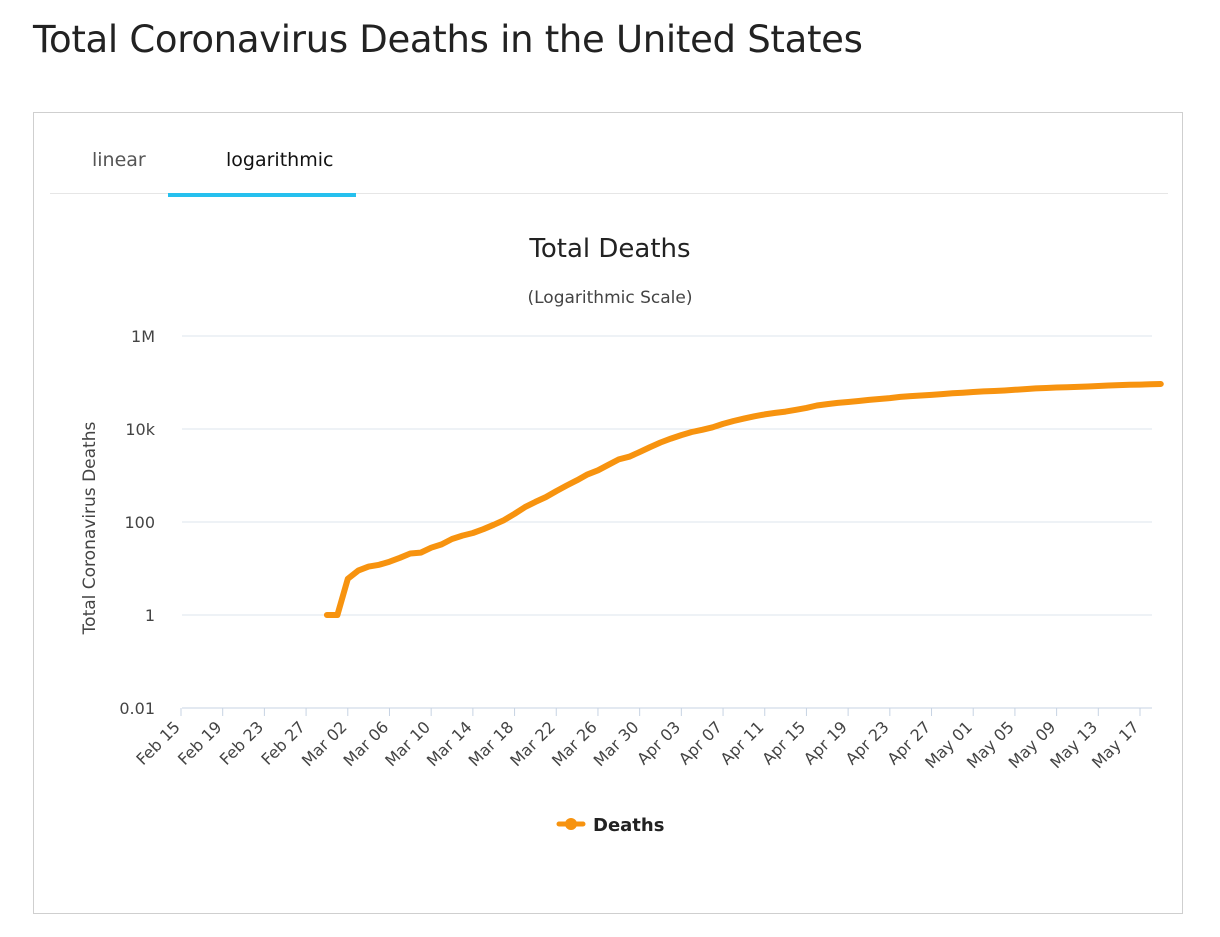 Image resolution: width=1220 pixels, height=937 pixels. Describe the element at coordinates (609, 249) in the screenshot. I see `chart-title: Total Deaths` at that location.